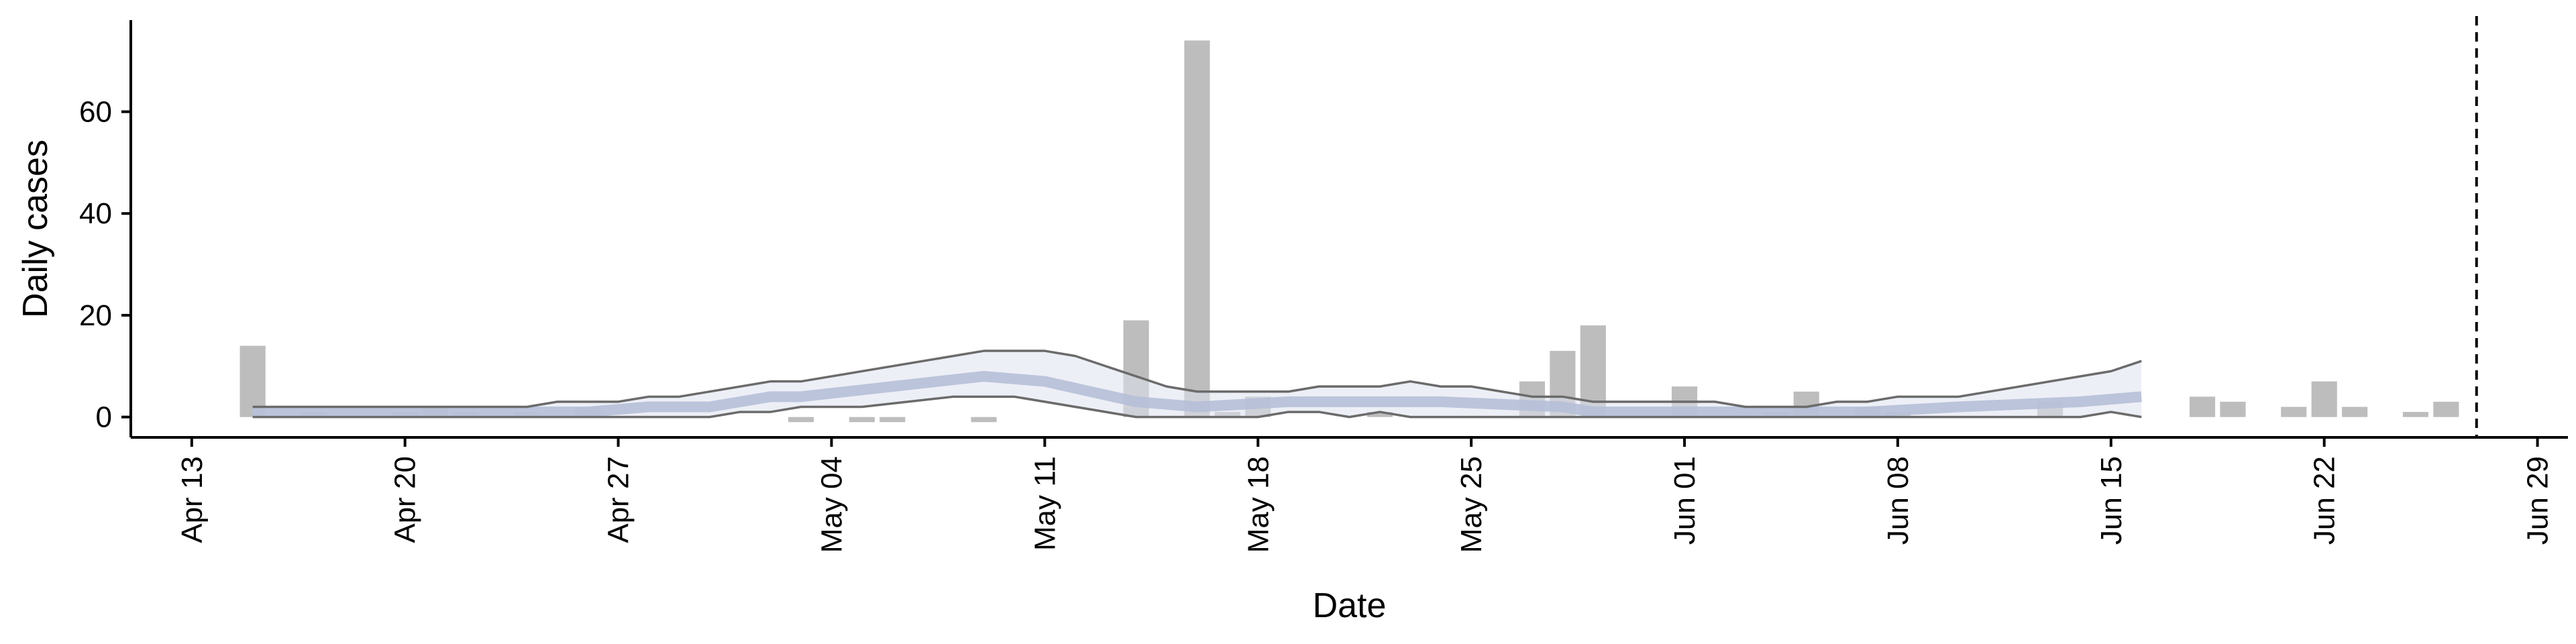  What do you see at coordinates (95, 315) in the screenshot?
I see `y-tick-label-20: 20` at bounding box center [95, 315].